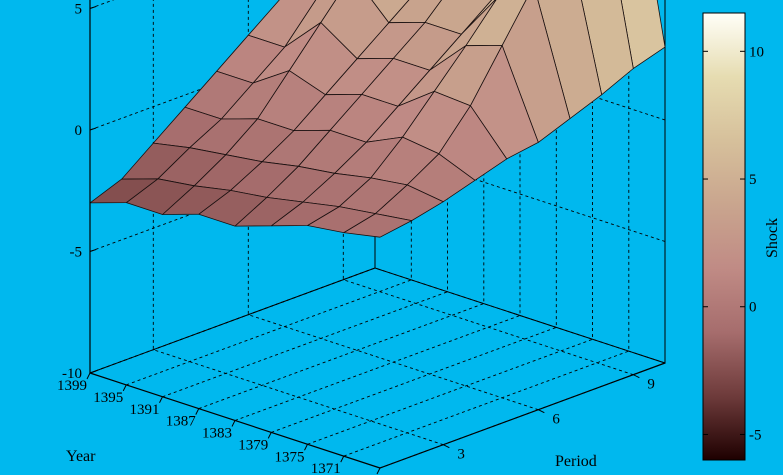  Describe the element at coordinates (72, 386) in the screenshot. I see `year-tick-label: 1399` at that location.